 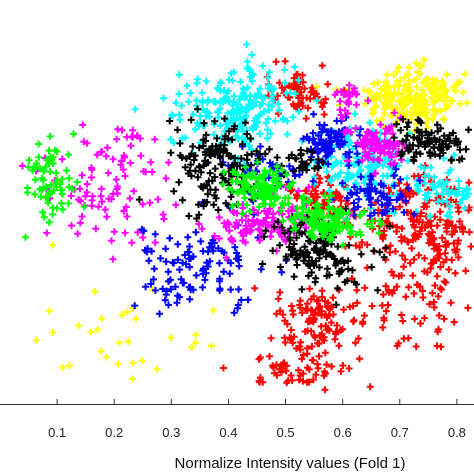 I want to click on x-tick-label: 0.5, so click(x=286, y=432).